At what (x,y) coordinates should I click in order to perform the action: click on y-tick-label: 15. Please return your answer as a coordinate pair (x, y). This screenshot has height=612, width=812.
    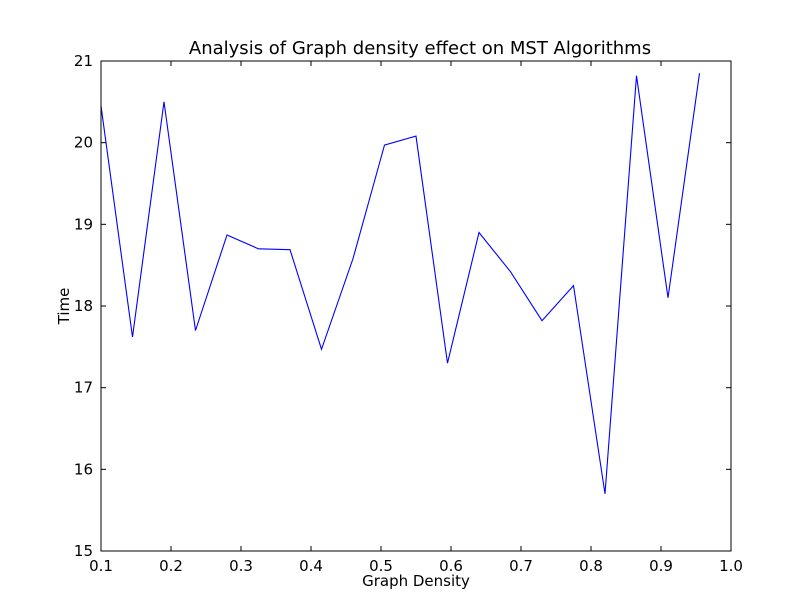
    Looking at the image, I should click on (83, 551).